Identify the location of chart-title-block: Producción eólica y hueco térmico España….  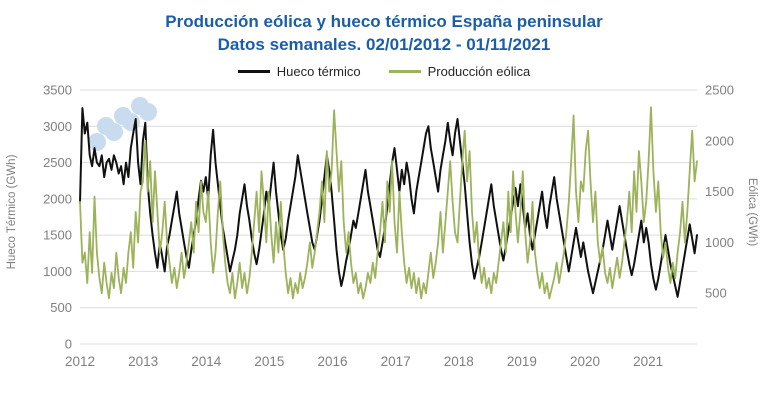
(384, 28).